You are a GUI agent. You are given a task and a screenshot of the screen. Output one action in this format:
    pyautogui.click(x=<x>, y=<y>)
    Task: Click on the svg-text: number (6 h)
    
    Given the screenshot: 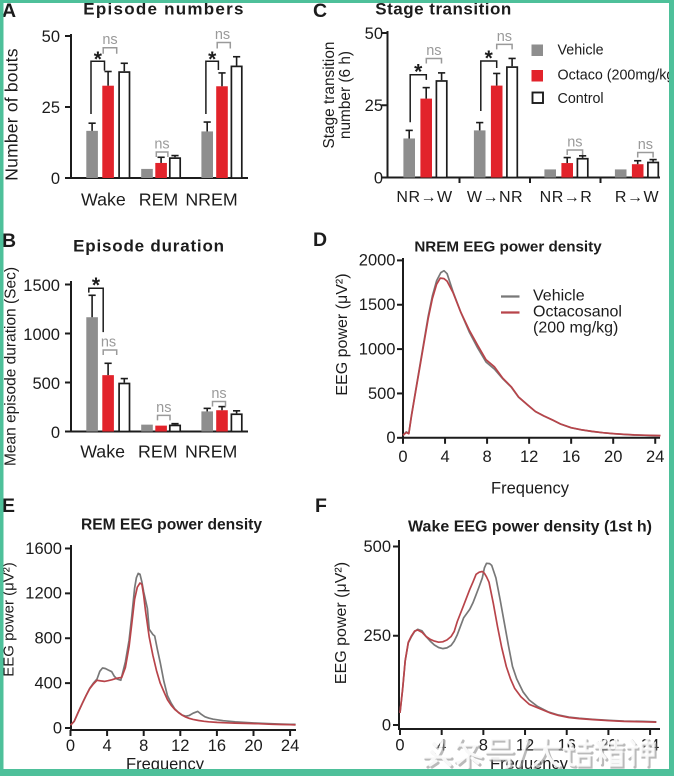 What is the action you would take?
    pyautogui.click(x=345, y=95)
    